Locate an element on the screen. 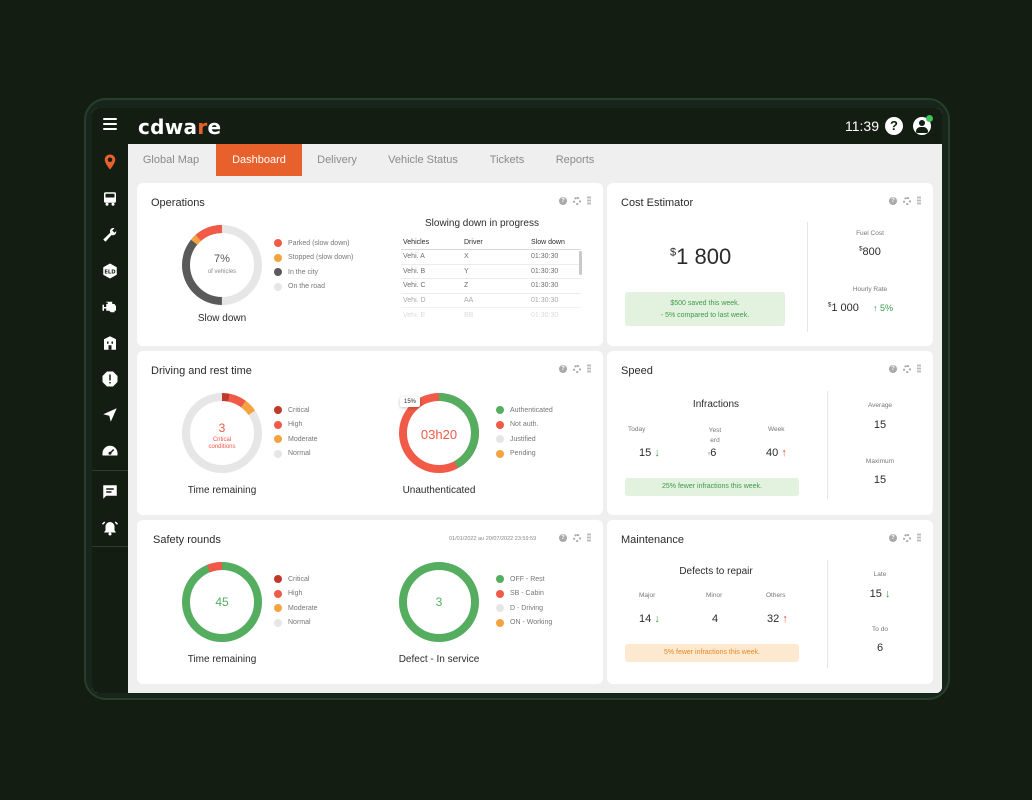  fuel-cost-label: Fuel Cost is located at coordinates (870, 233).